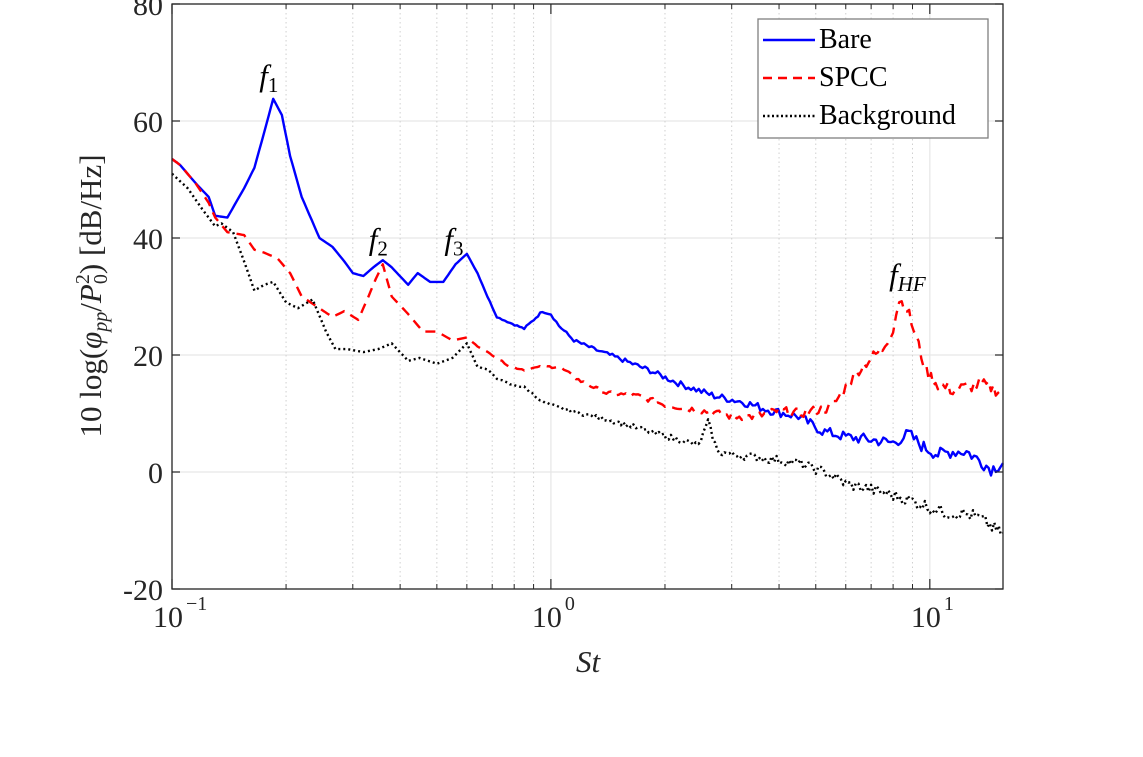 The height and width of the screenshot is (757, 1143). I want to click on peak-label-subscript: 3, so click(458, 249).